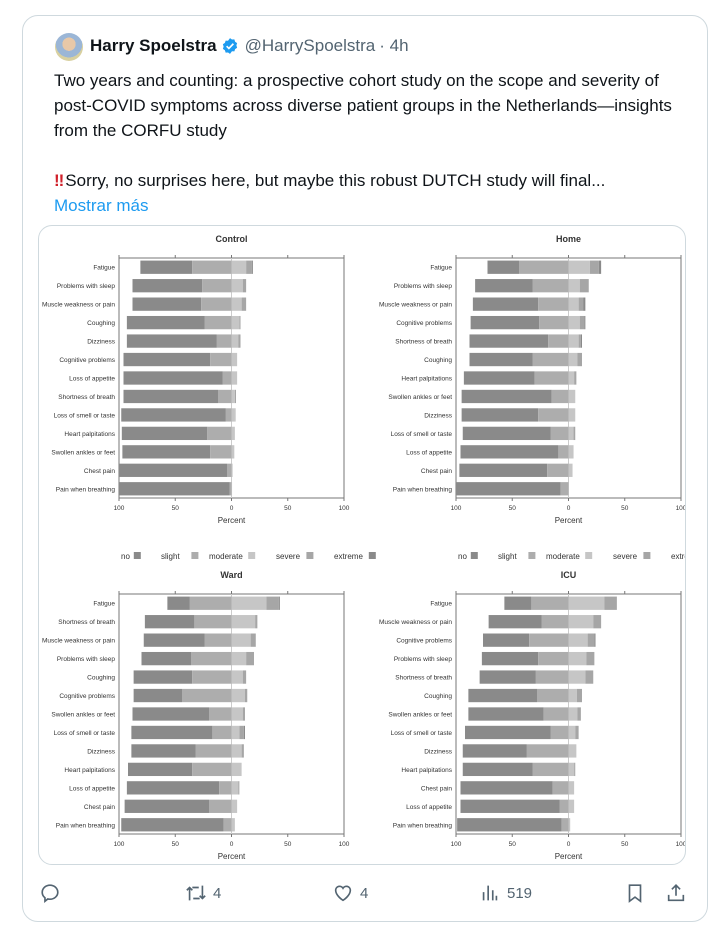 Image resolution: width=728 pixels, height=932 pixels. What do you see at coordinates (625, 556) in the screenshot?
I see `legend-label: severe` at bounding box center [625, 556].